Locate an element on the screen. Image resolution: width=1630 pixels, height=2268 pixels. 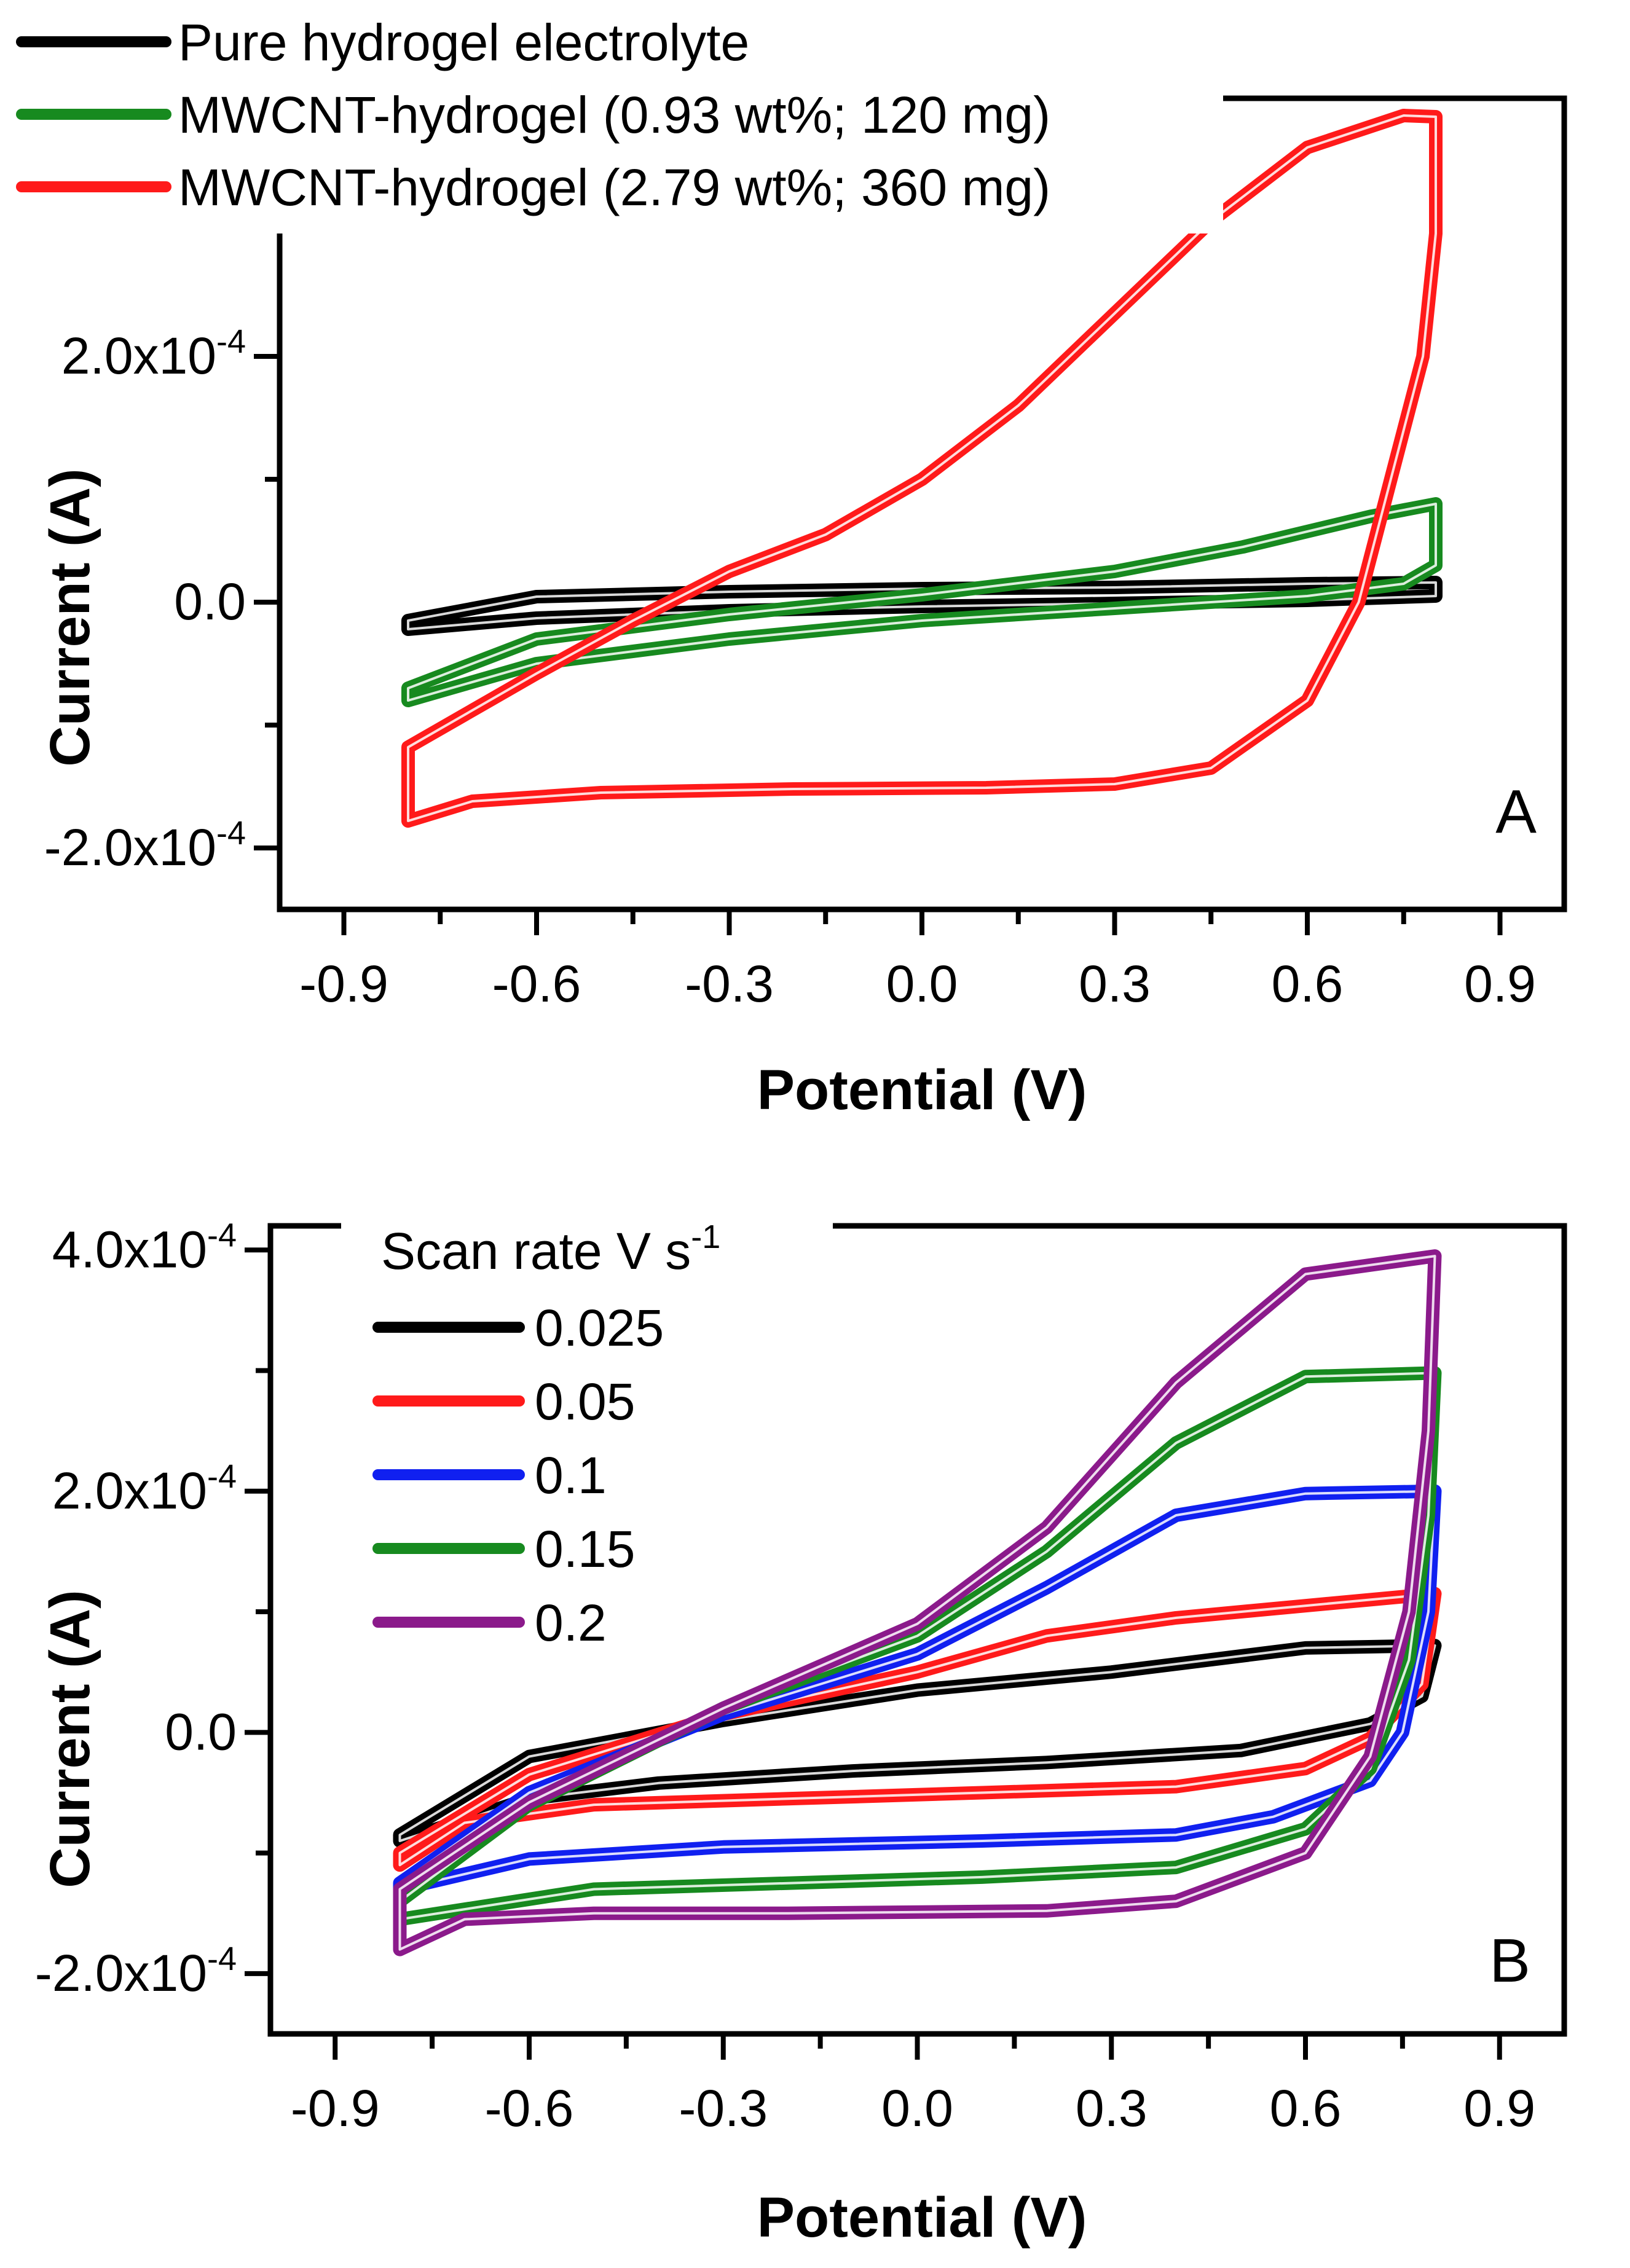
legend-label: 0.1 is located at coordinates (571, 1475).